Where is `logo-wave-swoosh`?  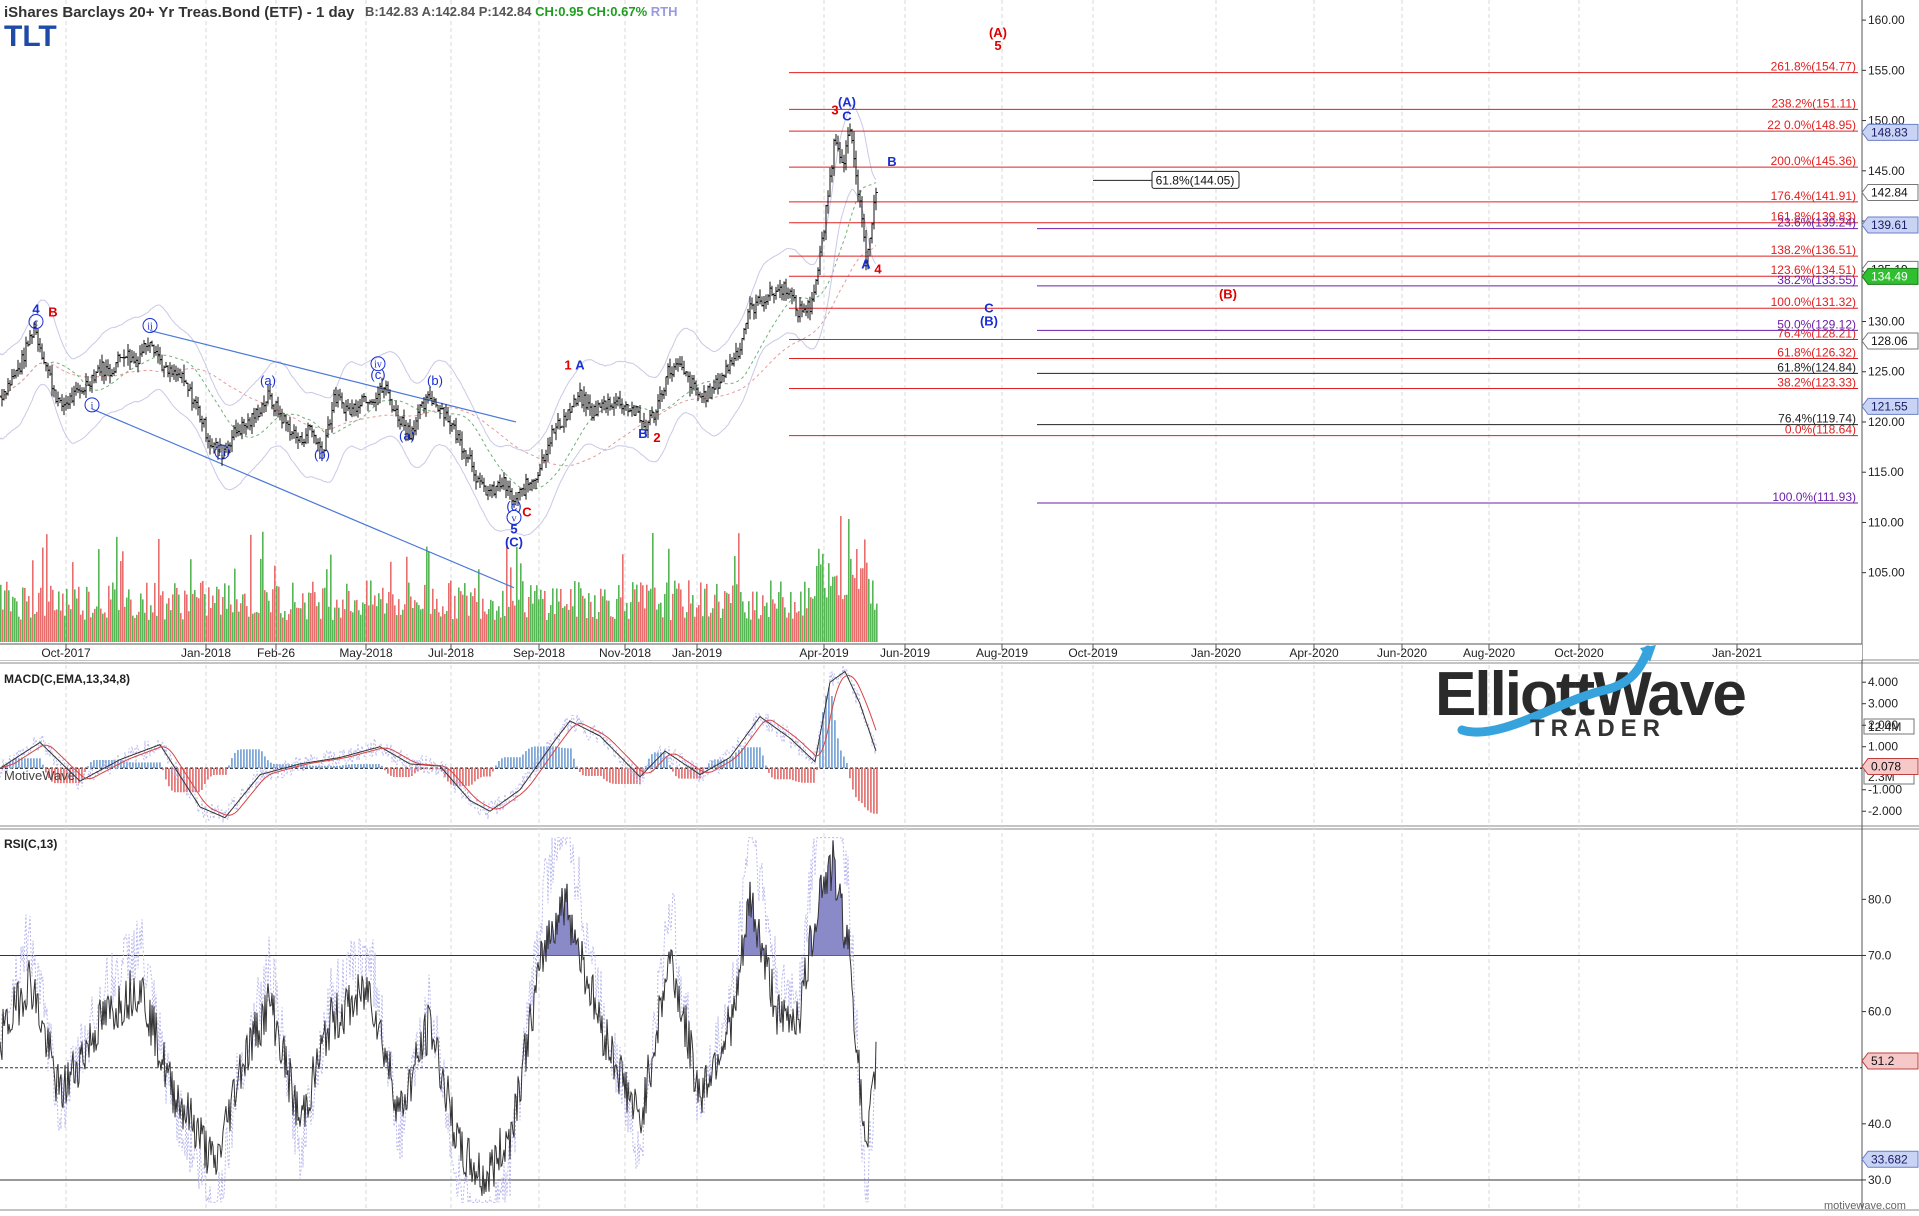
logo-wave-swoosh is located at coordinates (1555, 691).